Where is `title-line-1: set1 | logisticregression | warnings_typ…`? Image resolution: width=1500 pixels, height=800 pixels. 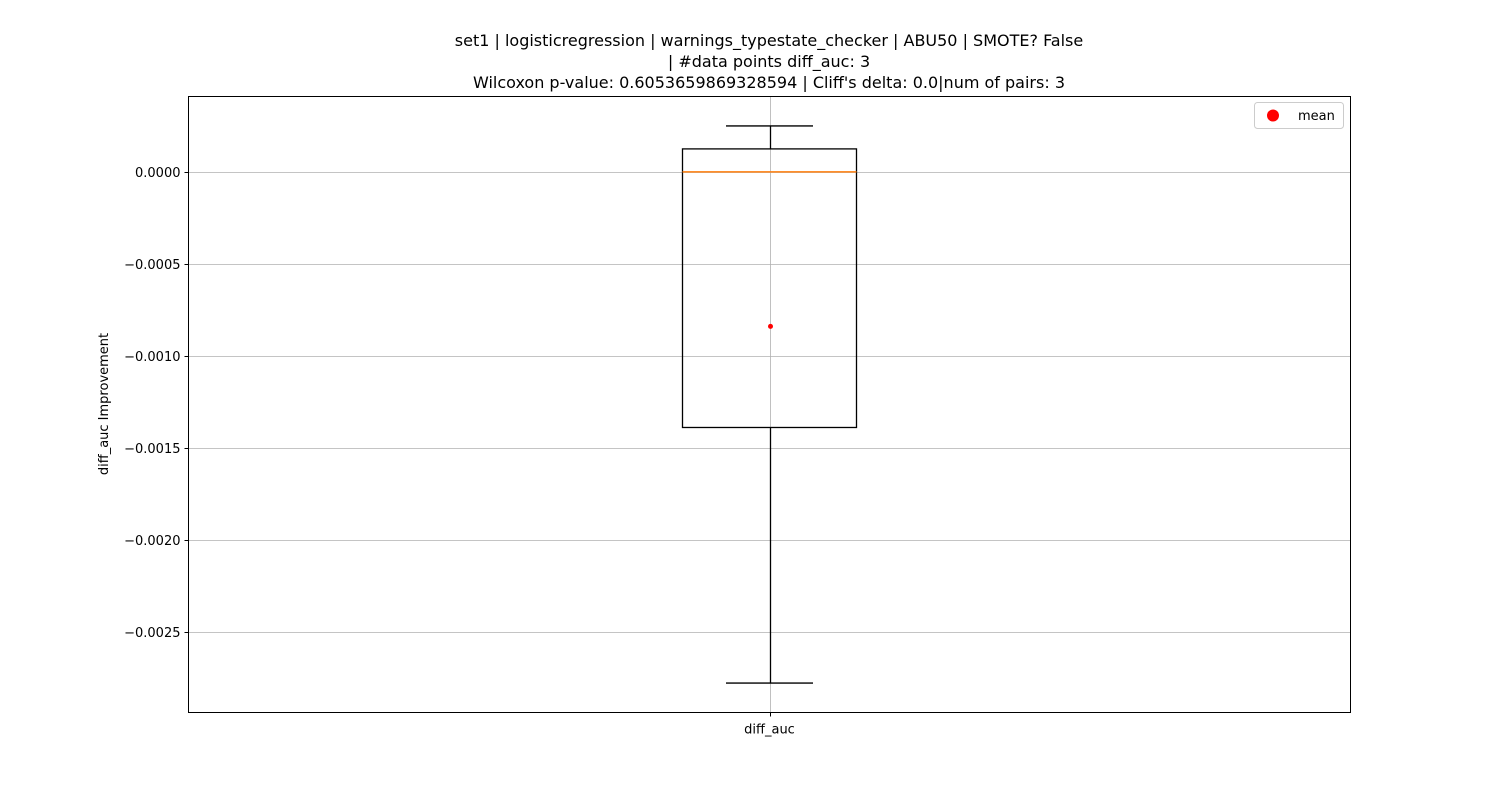 title-line-1: set1 | logisticregression | warnings_typ… is located at coordinates (769, 41).